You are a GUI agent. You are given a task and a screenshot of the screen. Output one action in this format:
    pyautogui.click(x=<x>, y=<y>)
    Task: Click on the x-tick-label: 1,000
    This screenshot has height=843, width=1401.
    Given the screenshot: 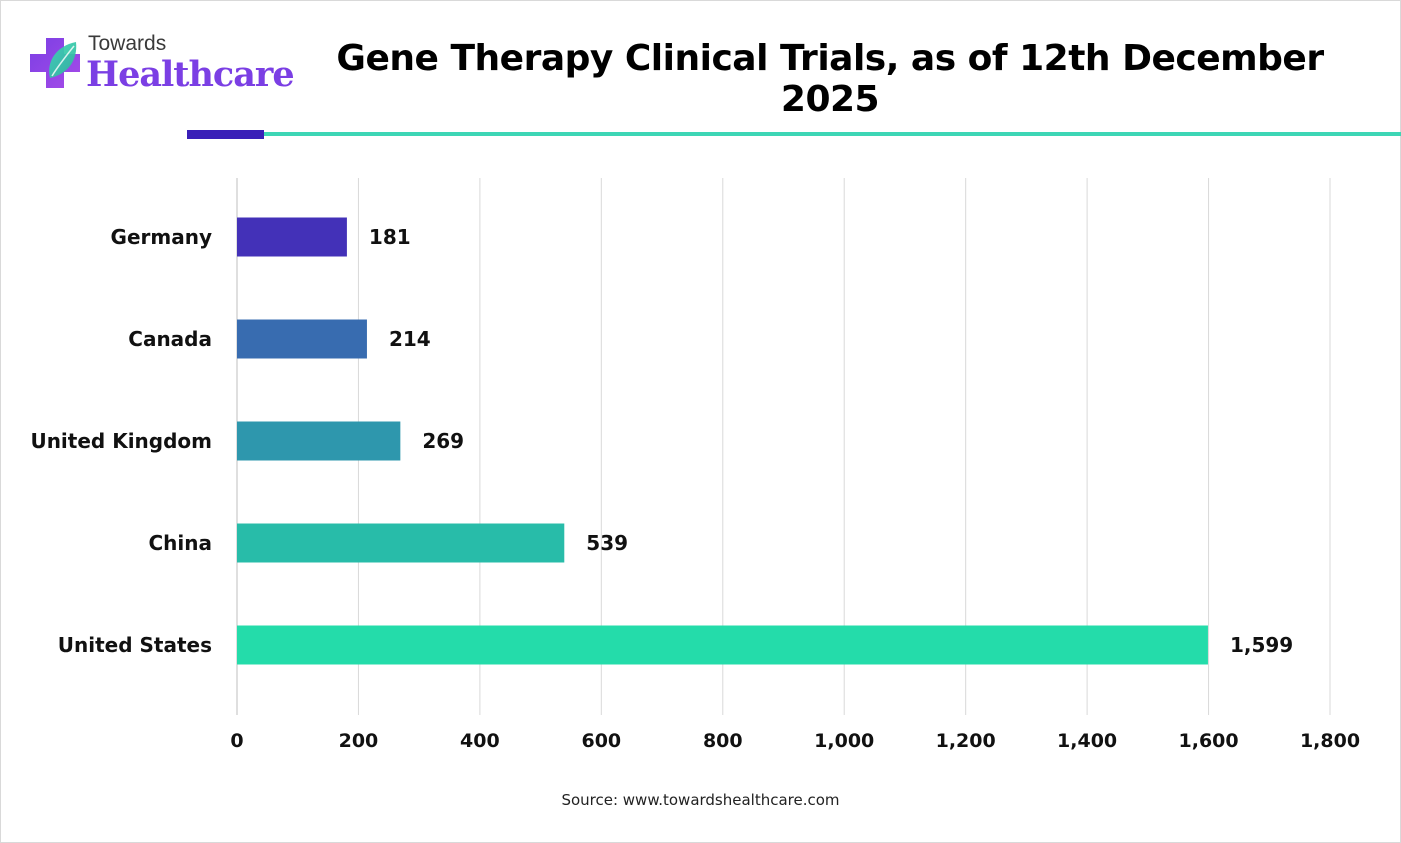 What is the action you would take?
    pyautogui.click(x=844, y=741)
    